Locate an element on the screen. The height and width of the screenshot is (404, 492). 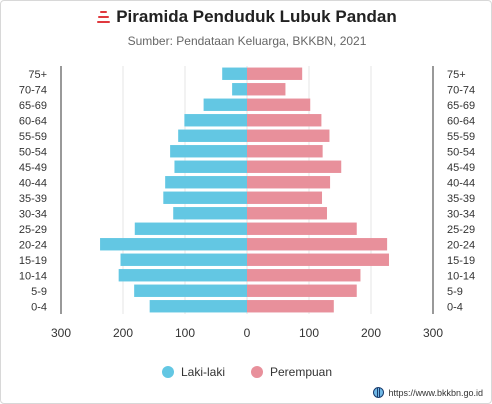
age-label-left: 15-19 is located at coordinates (33, 261).